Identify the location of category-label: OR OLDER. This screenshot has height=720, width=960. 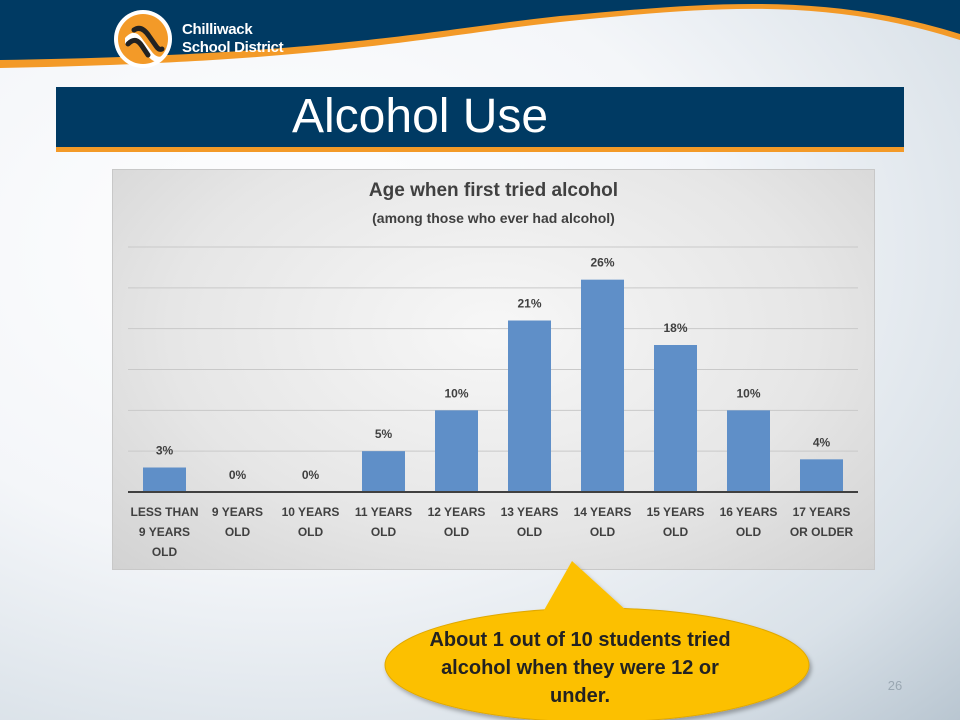
(822, 532).